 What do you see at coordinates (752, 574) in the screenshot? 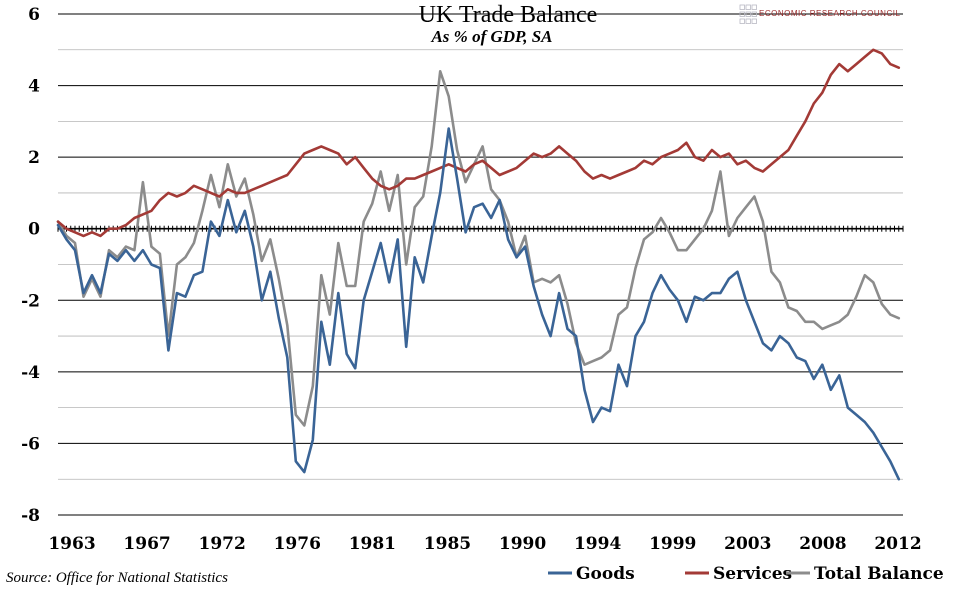
I see `legend-label: Services` at bounding box center [752, 574].